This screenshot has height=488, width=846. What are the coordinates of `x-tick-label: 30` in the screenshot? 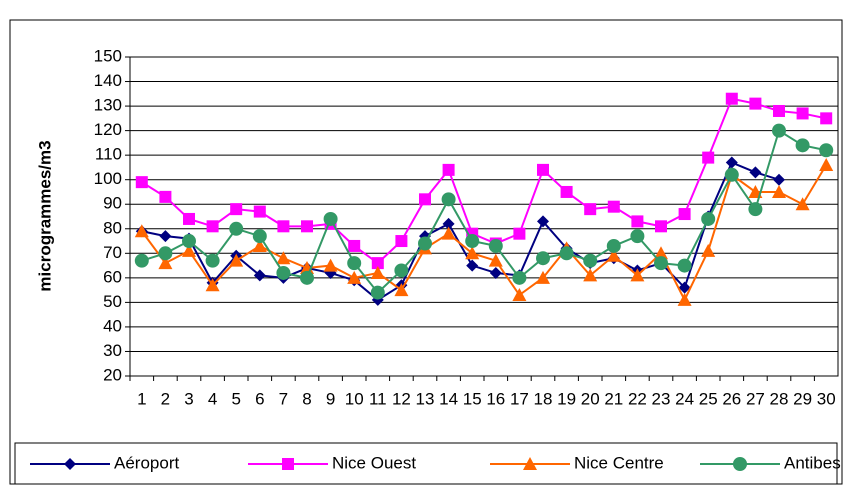 It's located at (826, 398).